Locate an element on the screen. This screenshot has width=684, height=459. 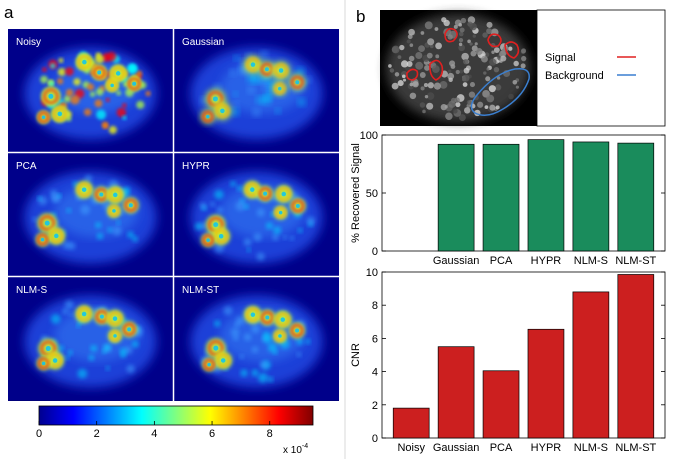
colorbar-tick-label: 6 is located at coordinates (212, 434).